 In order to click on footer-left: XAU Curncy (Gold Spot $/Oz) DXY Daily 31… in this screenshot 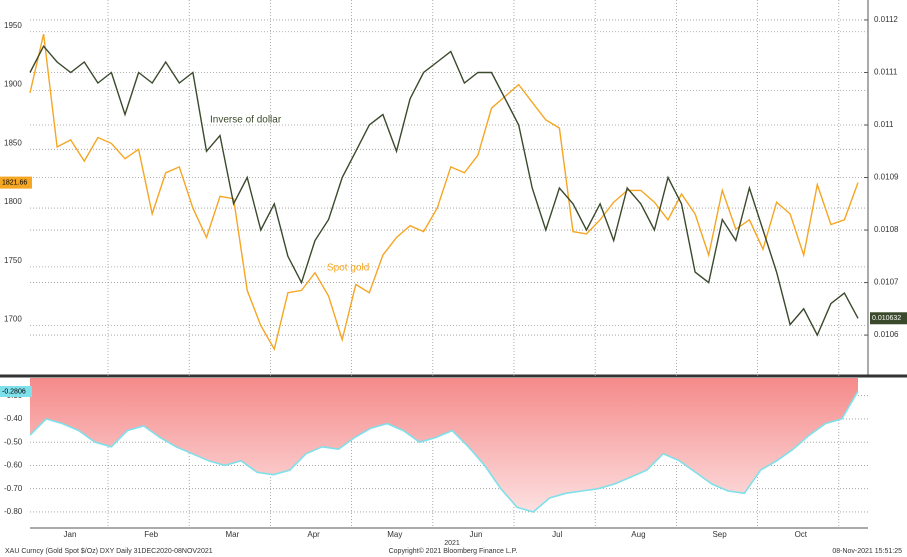, I will do `click(109, 551)`.